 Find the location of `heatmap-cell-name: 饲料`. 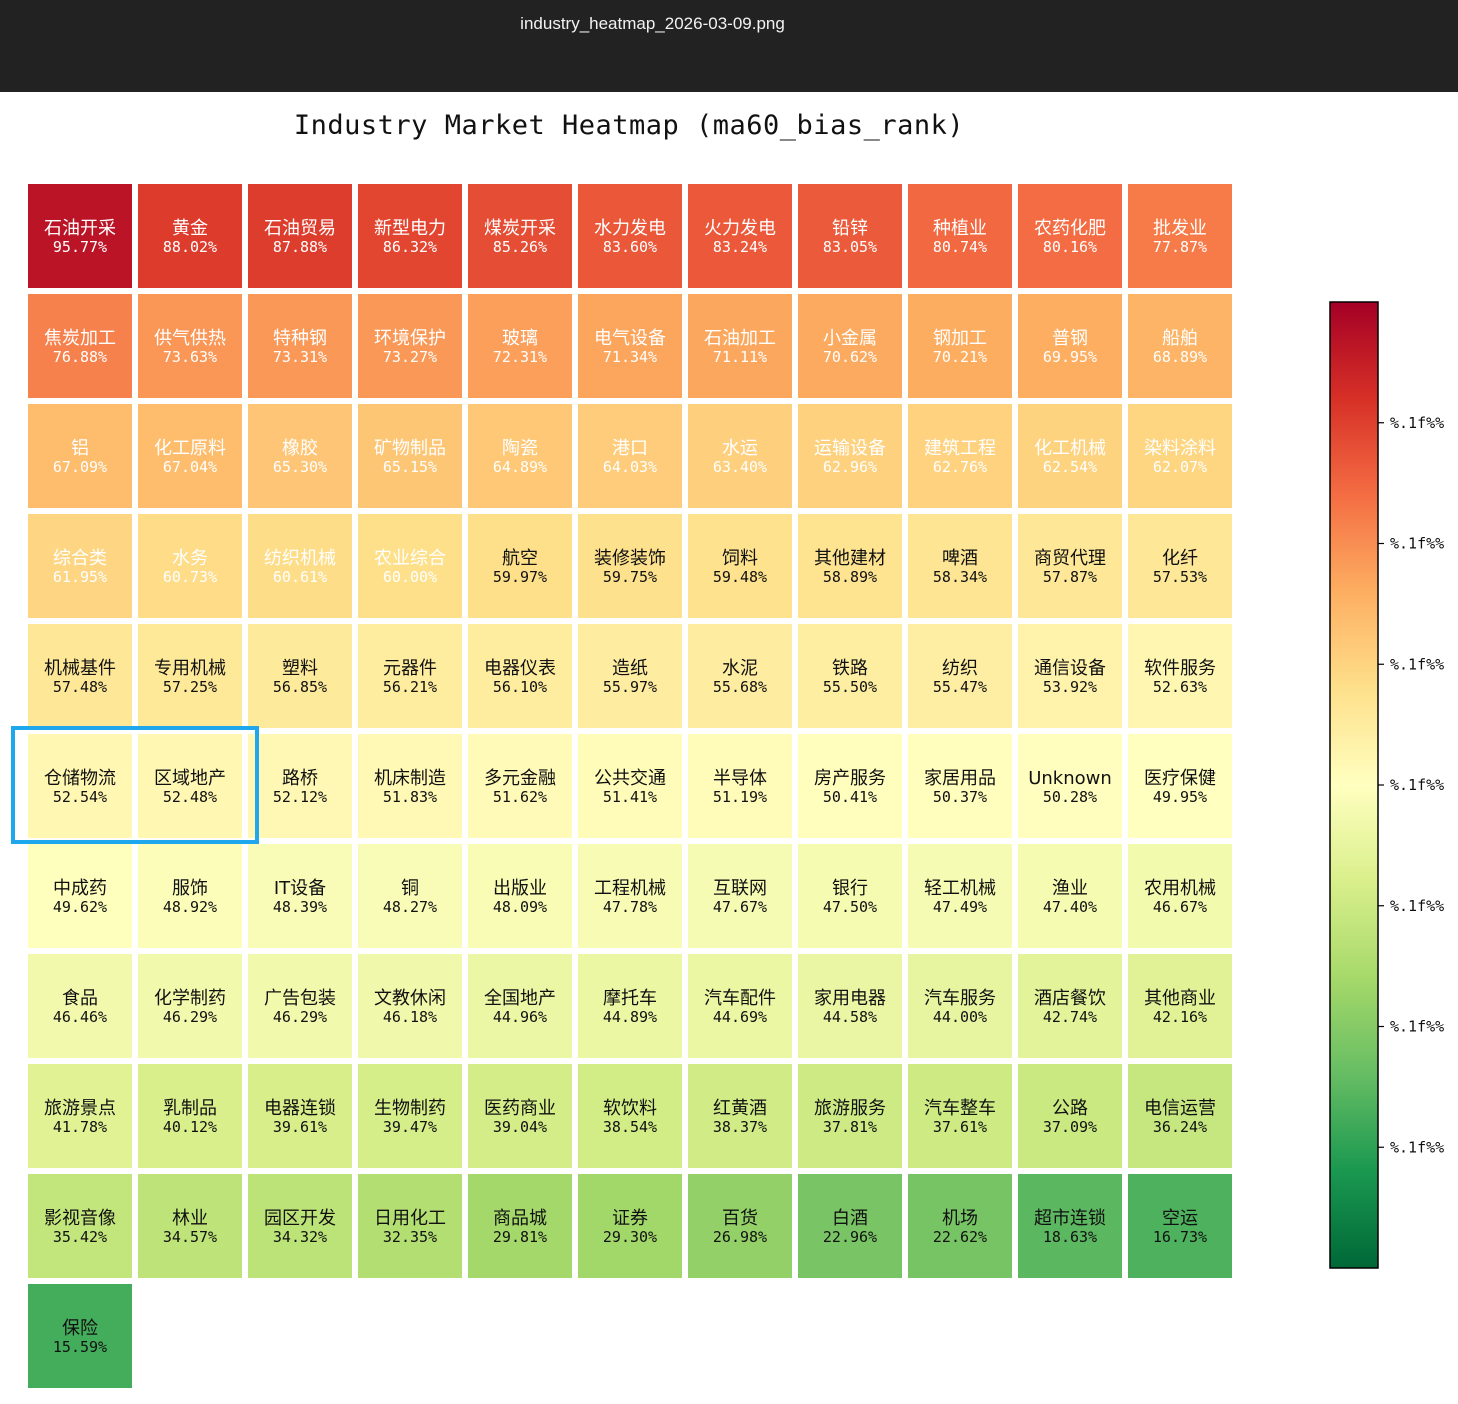

heatmap-cell-name: 饲料 is located at coordinates (740, 558).